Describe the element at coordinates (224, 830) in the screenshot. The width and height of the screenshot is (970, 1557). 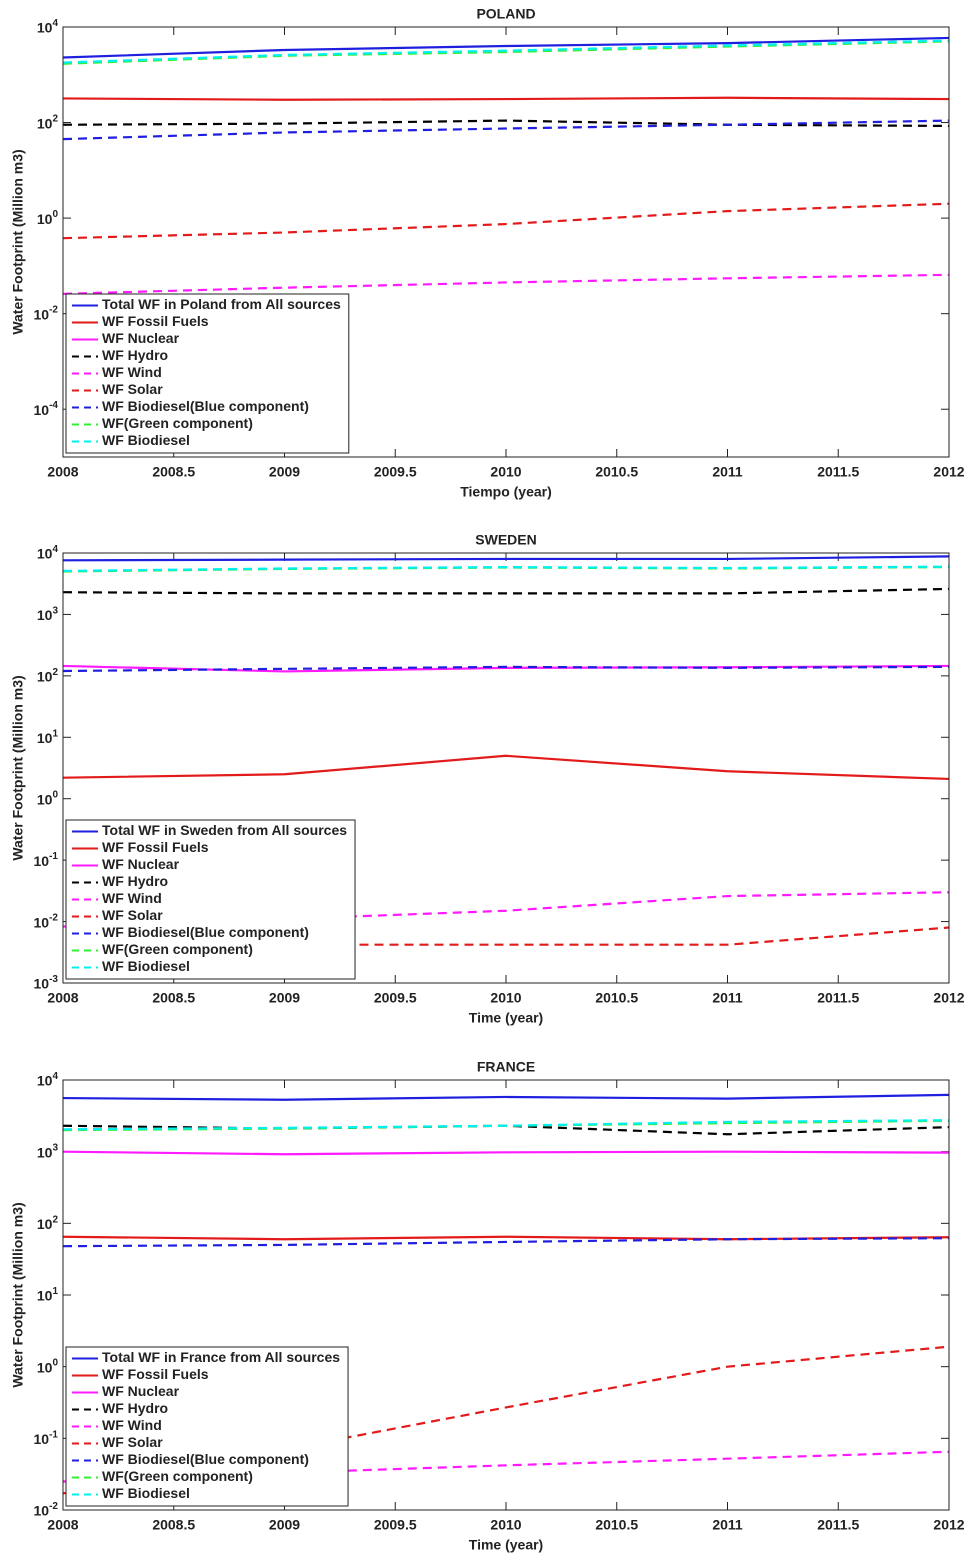
I see `legend-label: Total WF in Sweden from All sources` at that location.